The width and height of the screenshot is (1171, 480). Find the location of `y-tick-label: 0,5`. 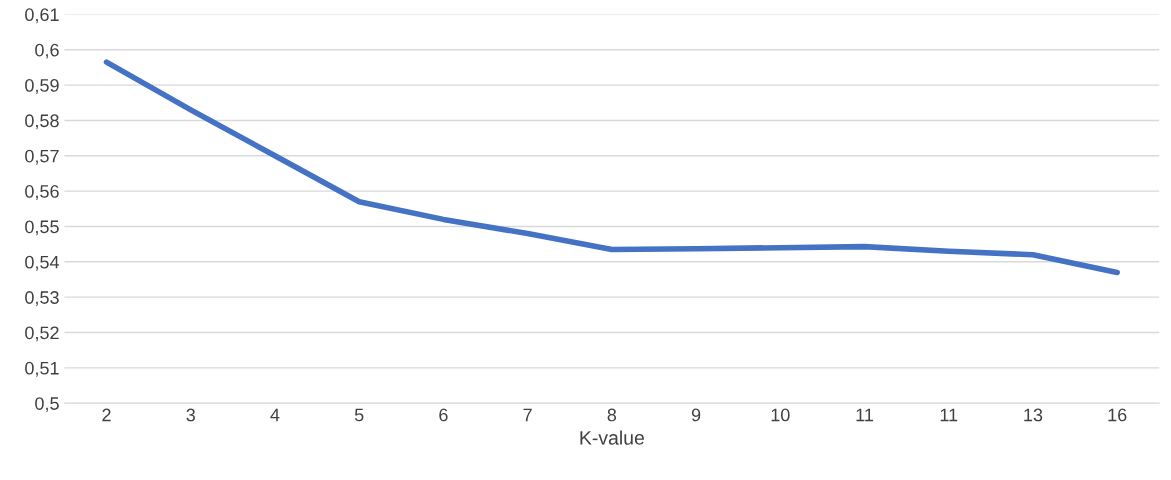

y-tick-label: 0,5 is located at coordinates (47, 405).